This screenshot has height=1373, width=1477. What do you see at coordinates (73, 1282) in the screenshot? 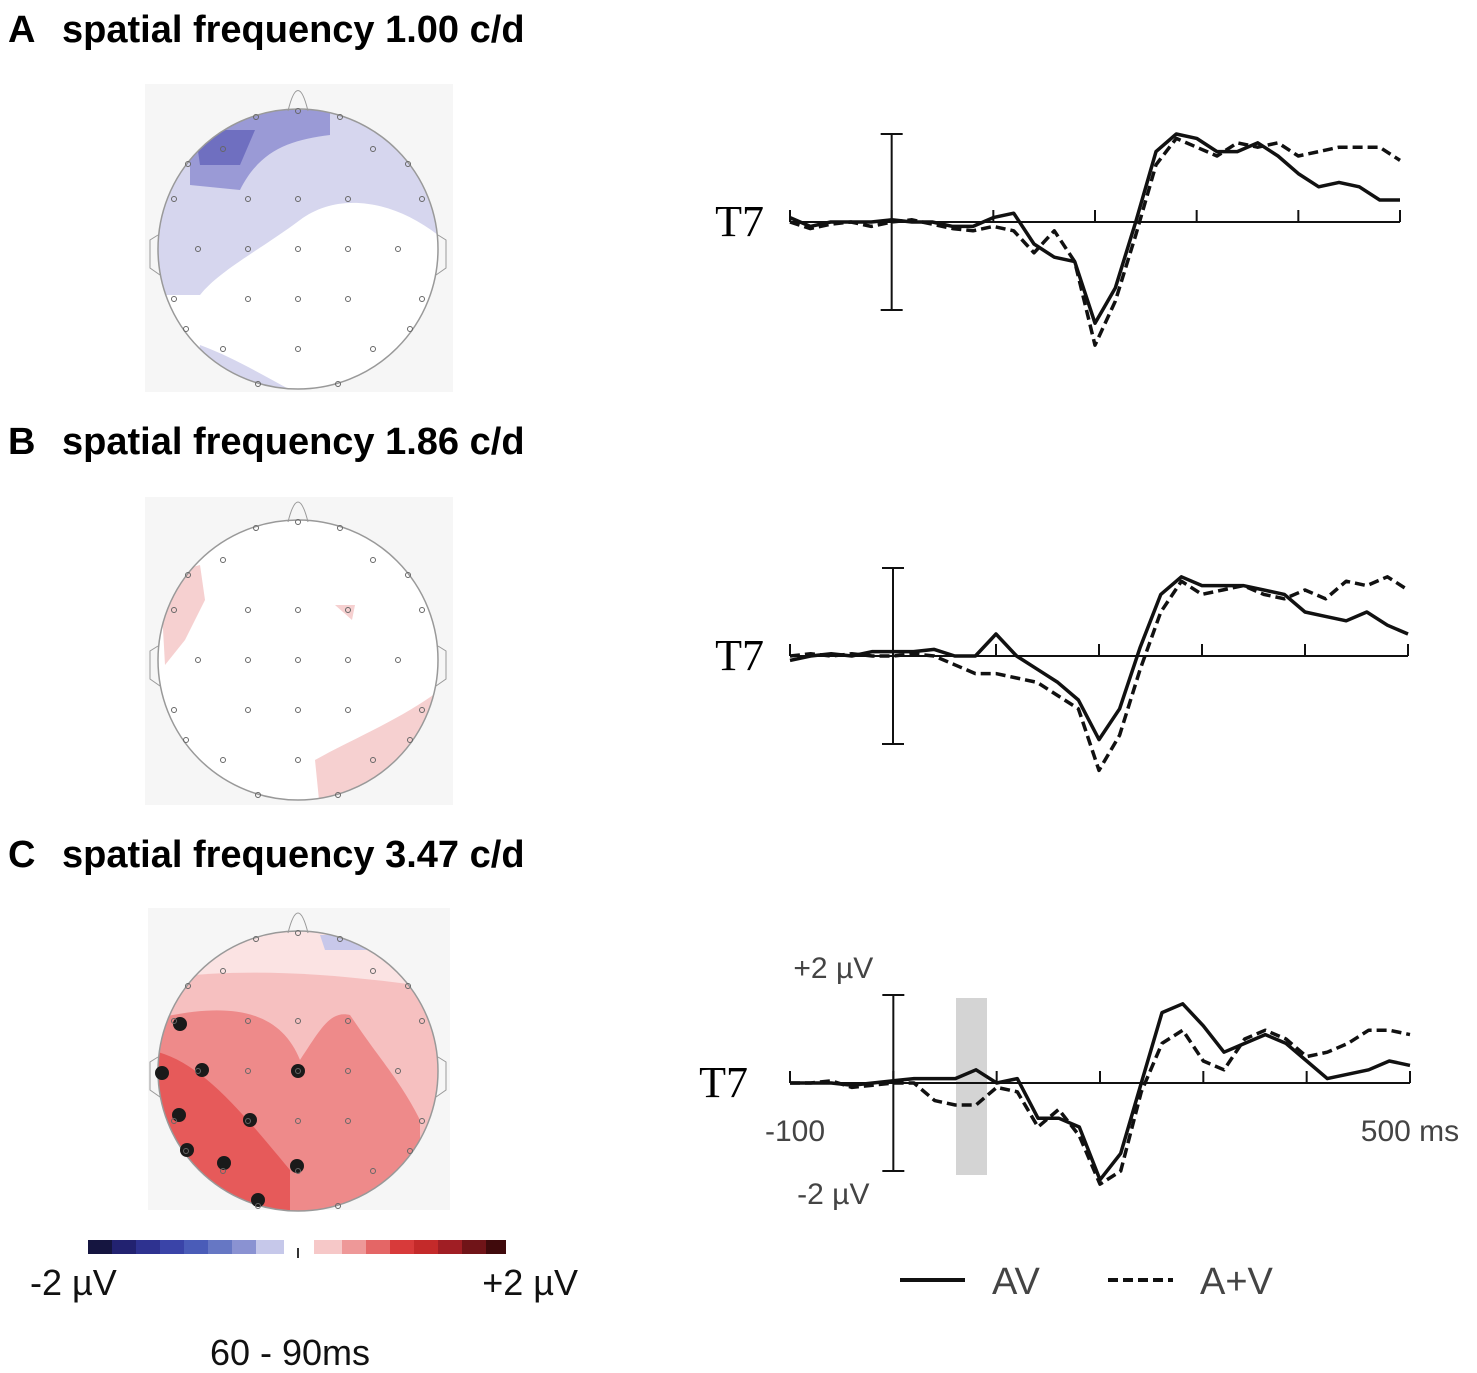
I see `colorbar-min: -2 µV` at bounding box center [73, 1282].